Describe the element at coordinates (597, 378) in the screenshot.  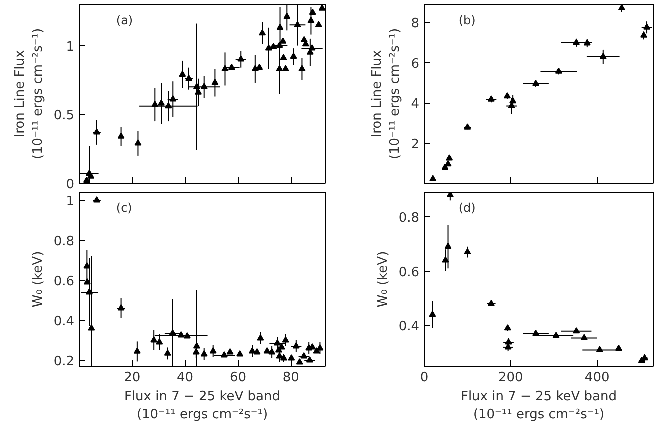
I see `x-tick-label: 400` at that location.